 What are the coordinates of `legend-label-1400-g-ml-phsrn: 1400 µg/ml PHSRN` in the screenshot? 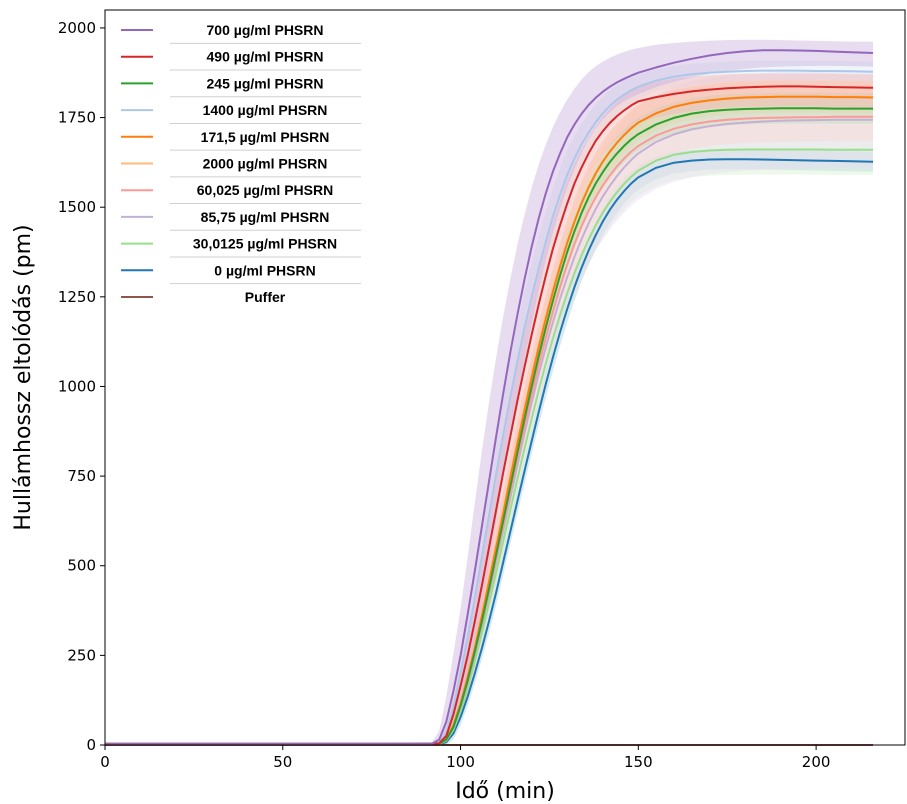 It's located at (265, 110).